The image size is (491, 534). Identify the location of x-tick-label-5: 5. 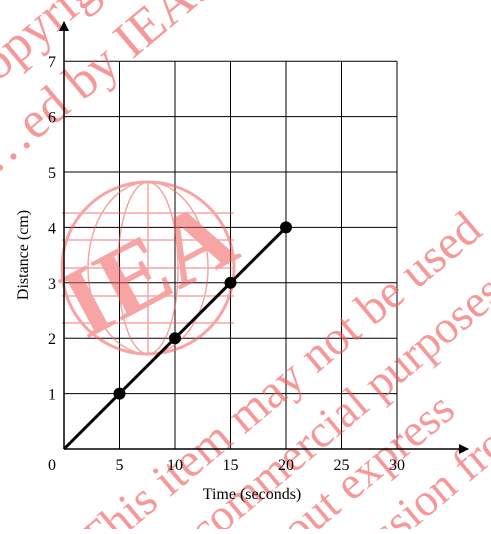
(120, 465).